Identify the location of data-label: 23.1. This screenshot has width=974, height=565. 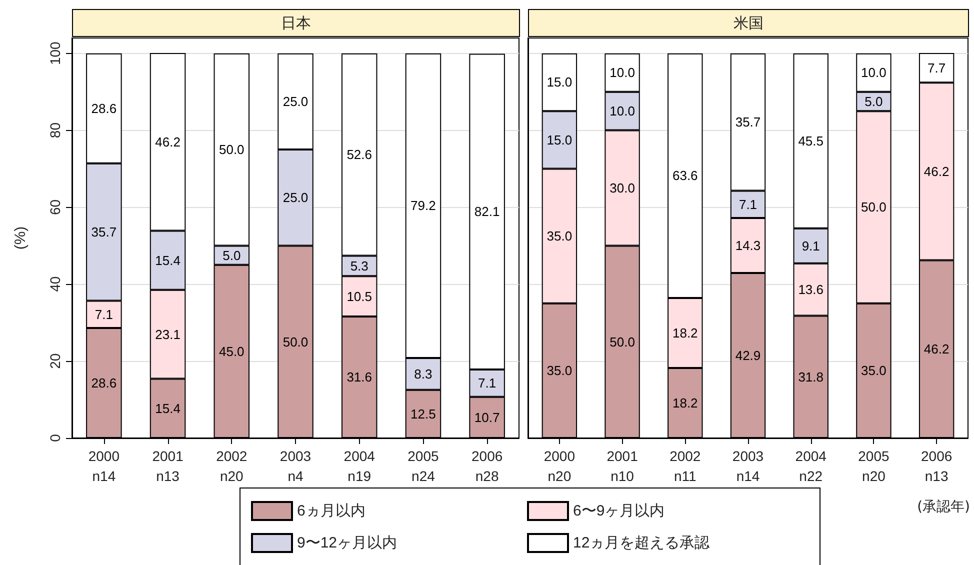
(167, 334).